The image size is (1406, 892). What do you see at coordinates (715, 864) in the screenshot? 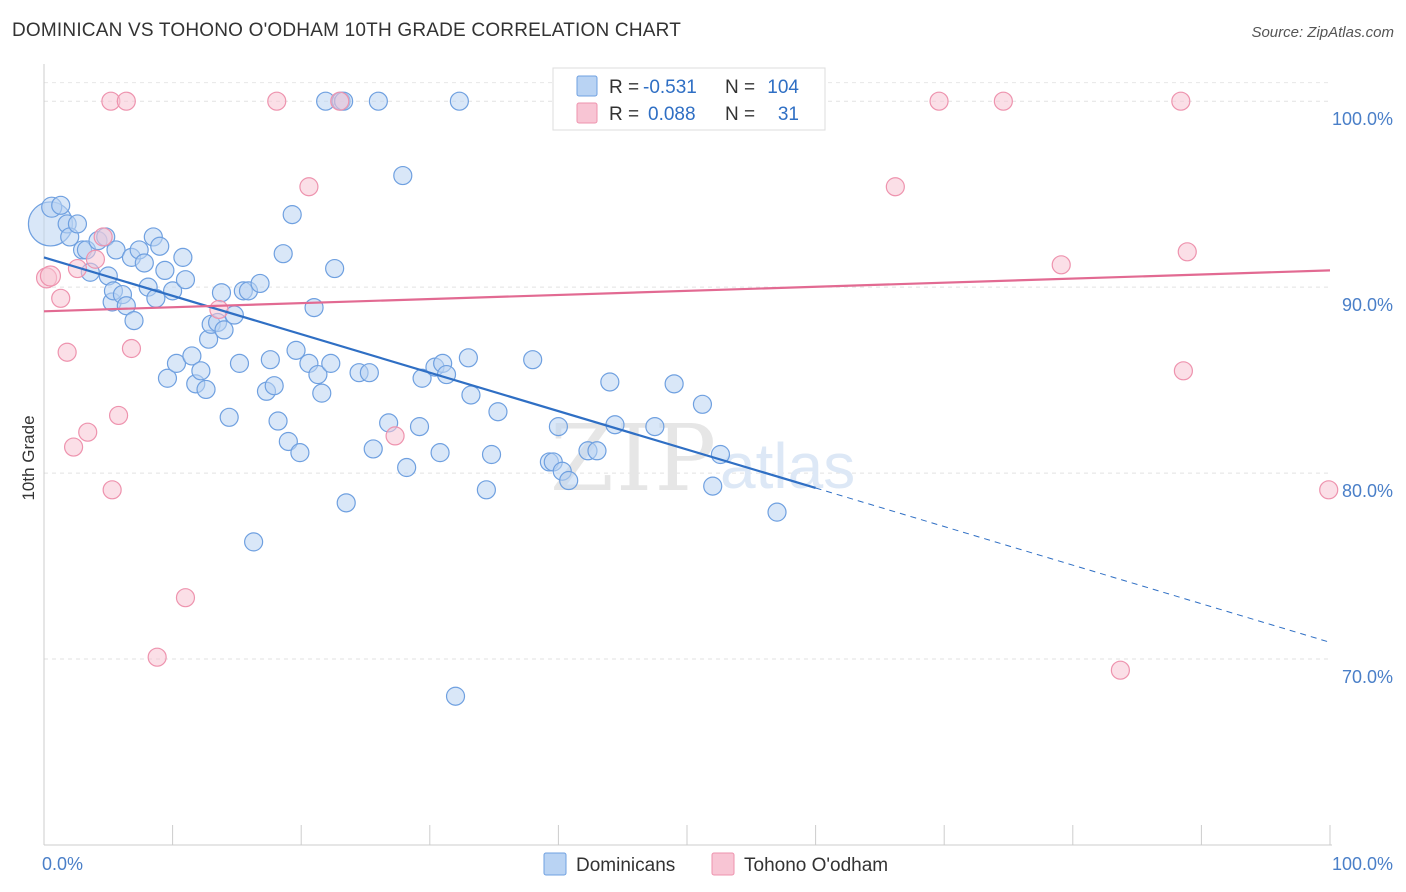
I see `bottom-legend: Dominicans Tohono O'odham` at bounding box center [715, 864].